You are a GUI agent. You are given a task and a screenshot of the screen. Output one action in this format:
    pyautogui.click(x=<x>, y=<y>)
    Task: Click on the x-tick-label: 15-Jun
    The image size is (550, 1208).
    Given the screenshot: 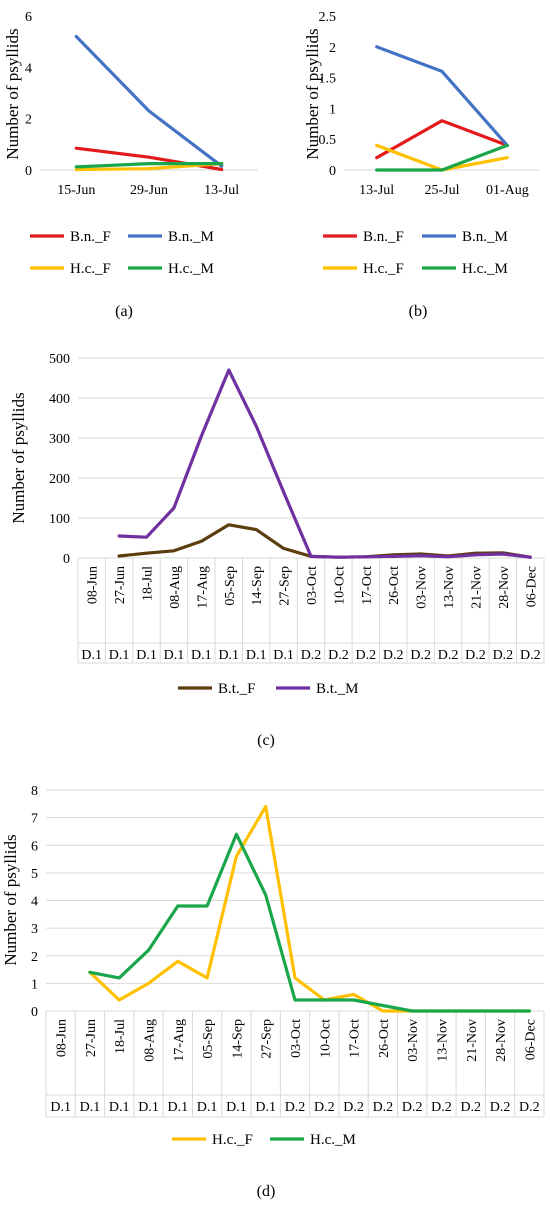 What is the action you would take?
    pyautogui.click(x=76, y=190)
    